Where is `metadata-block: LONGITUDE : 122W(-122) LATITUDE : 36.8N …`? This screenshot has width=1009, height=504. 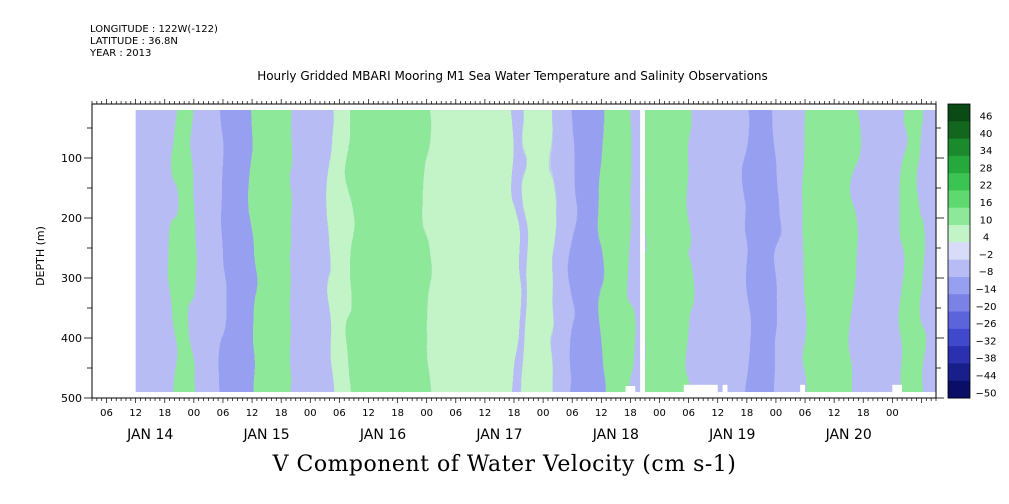 metadata-block: LONGITUDE : 122W(-122) LATITUDE : 36.8N … is located at coordinates (154, 42).